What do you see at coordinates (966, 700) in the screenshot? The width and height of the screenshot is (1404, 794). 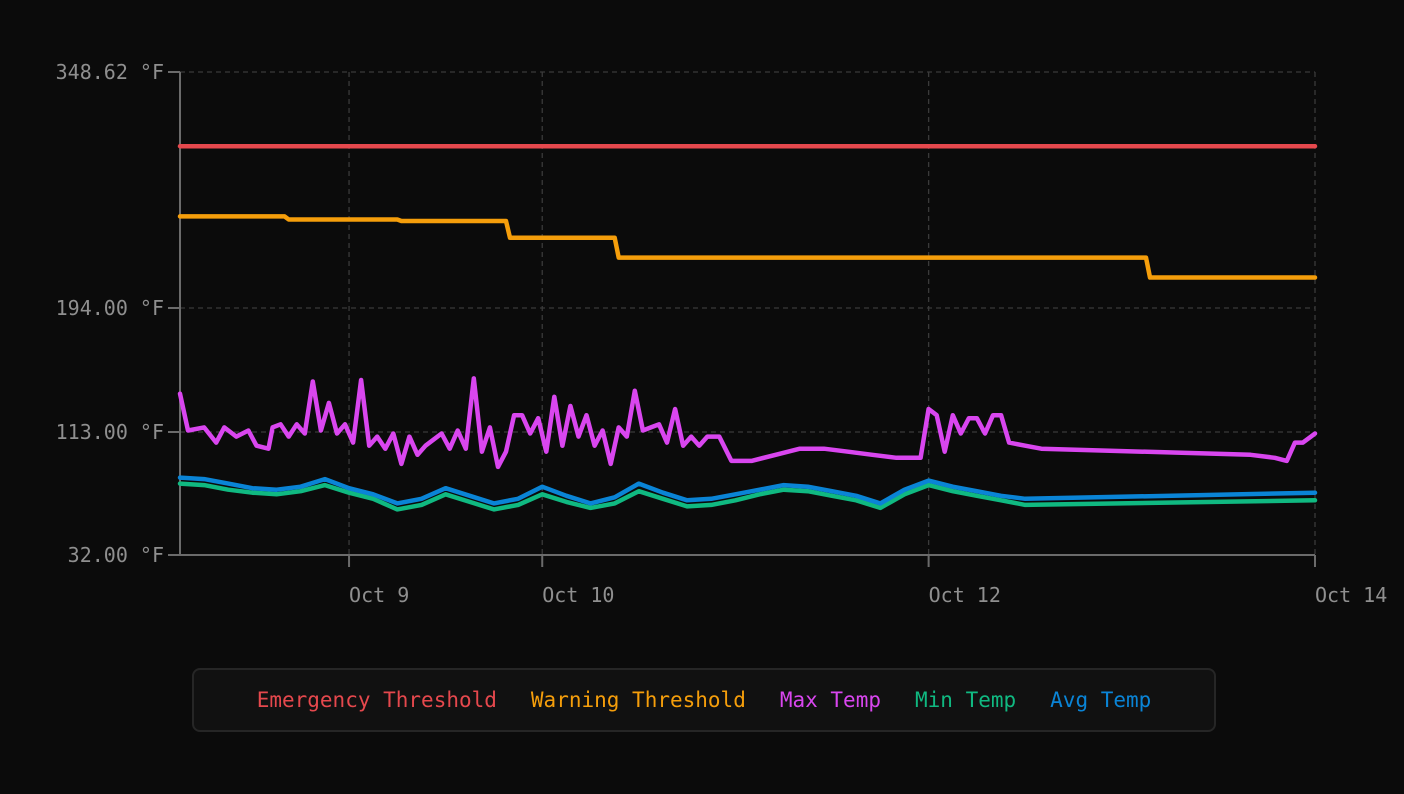 I see `legend-item-min-temp: Min Temp` at bounding box center [966, 700].